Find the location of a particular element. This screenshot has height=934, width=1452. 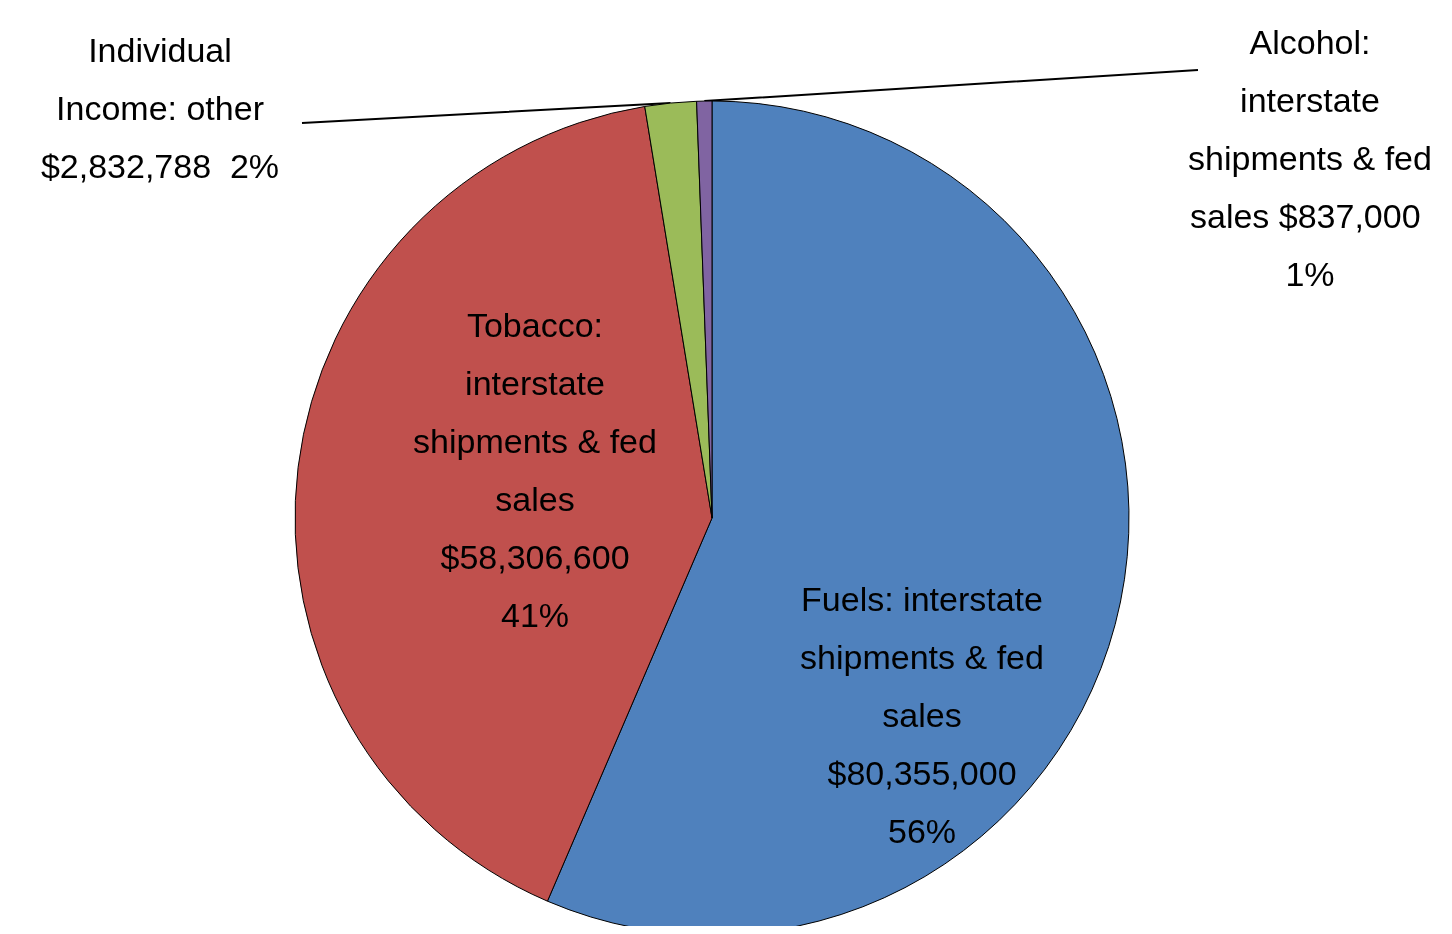

slice-label: Alcohol: interstate shipments & fed sales $837,000 1% is located at coordinates (1310, 158).